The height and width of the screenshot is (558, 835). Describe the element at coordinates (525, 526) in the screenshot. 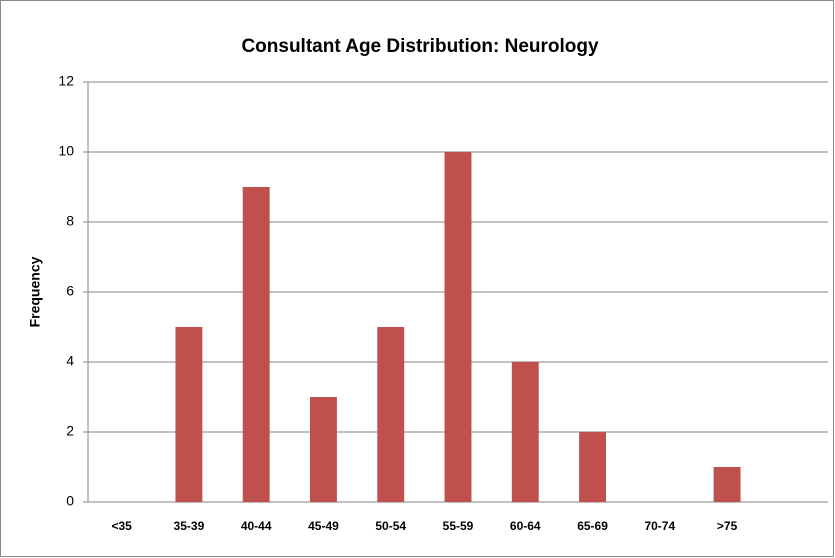

I see `x-tick-label: 60-64` at that location.